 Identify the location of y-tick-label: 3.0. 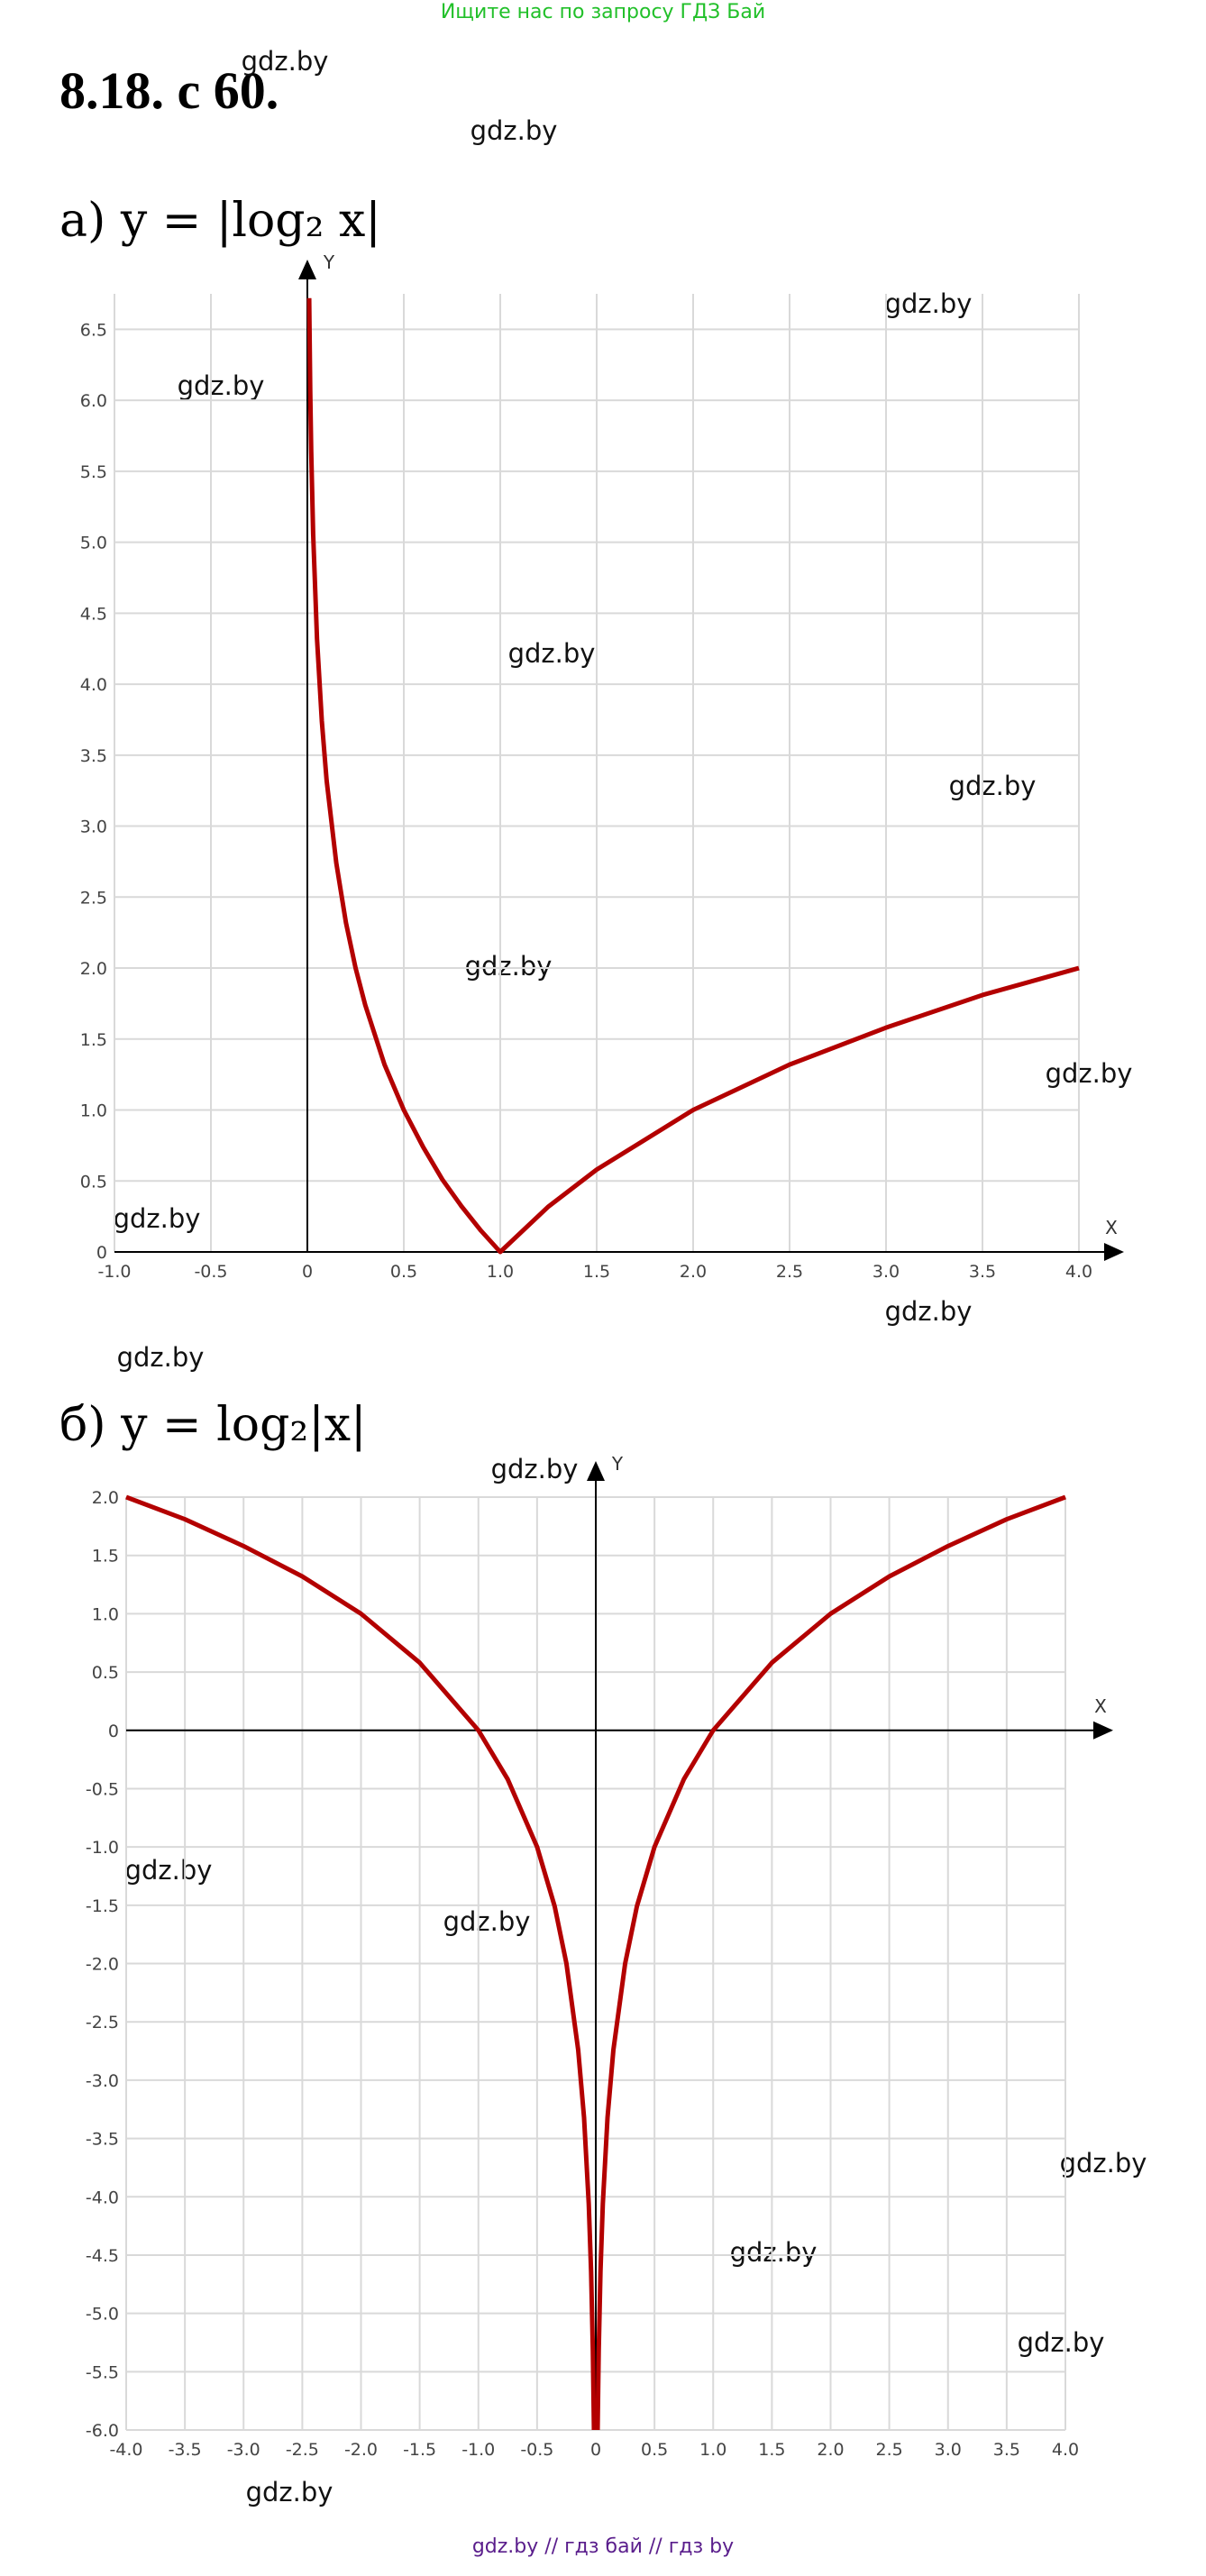
(93, 827).